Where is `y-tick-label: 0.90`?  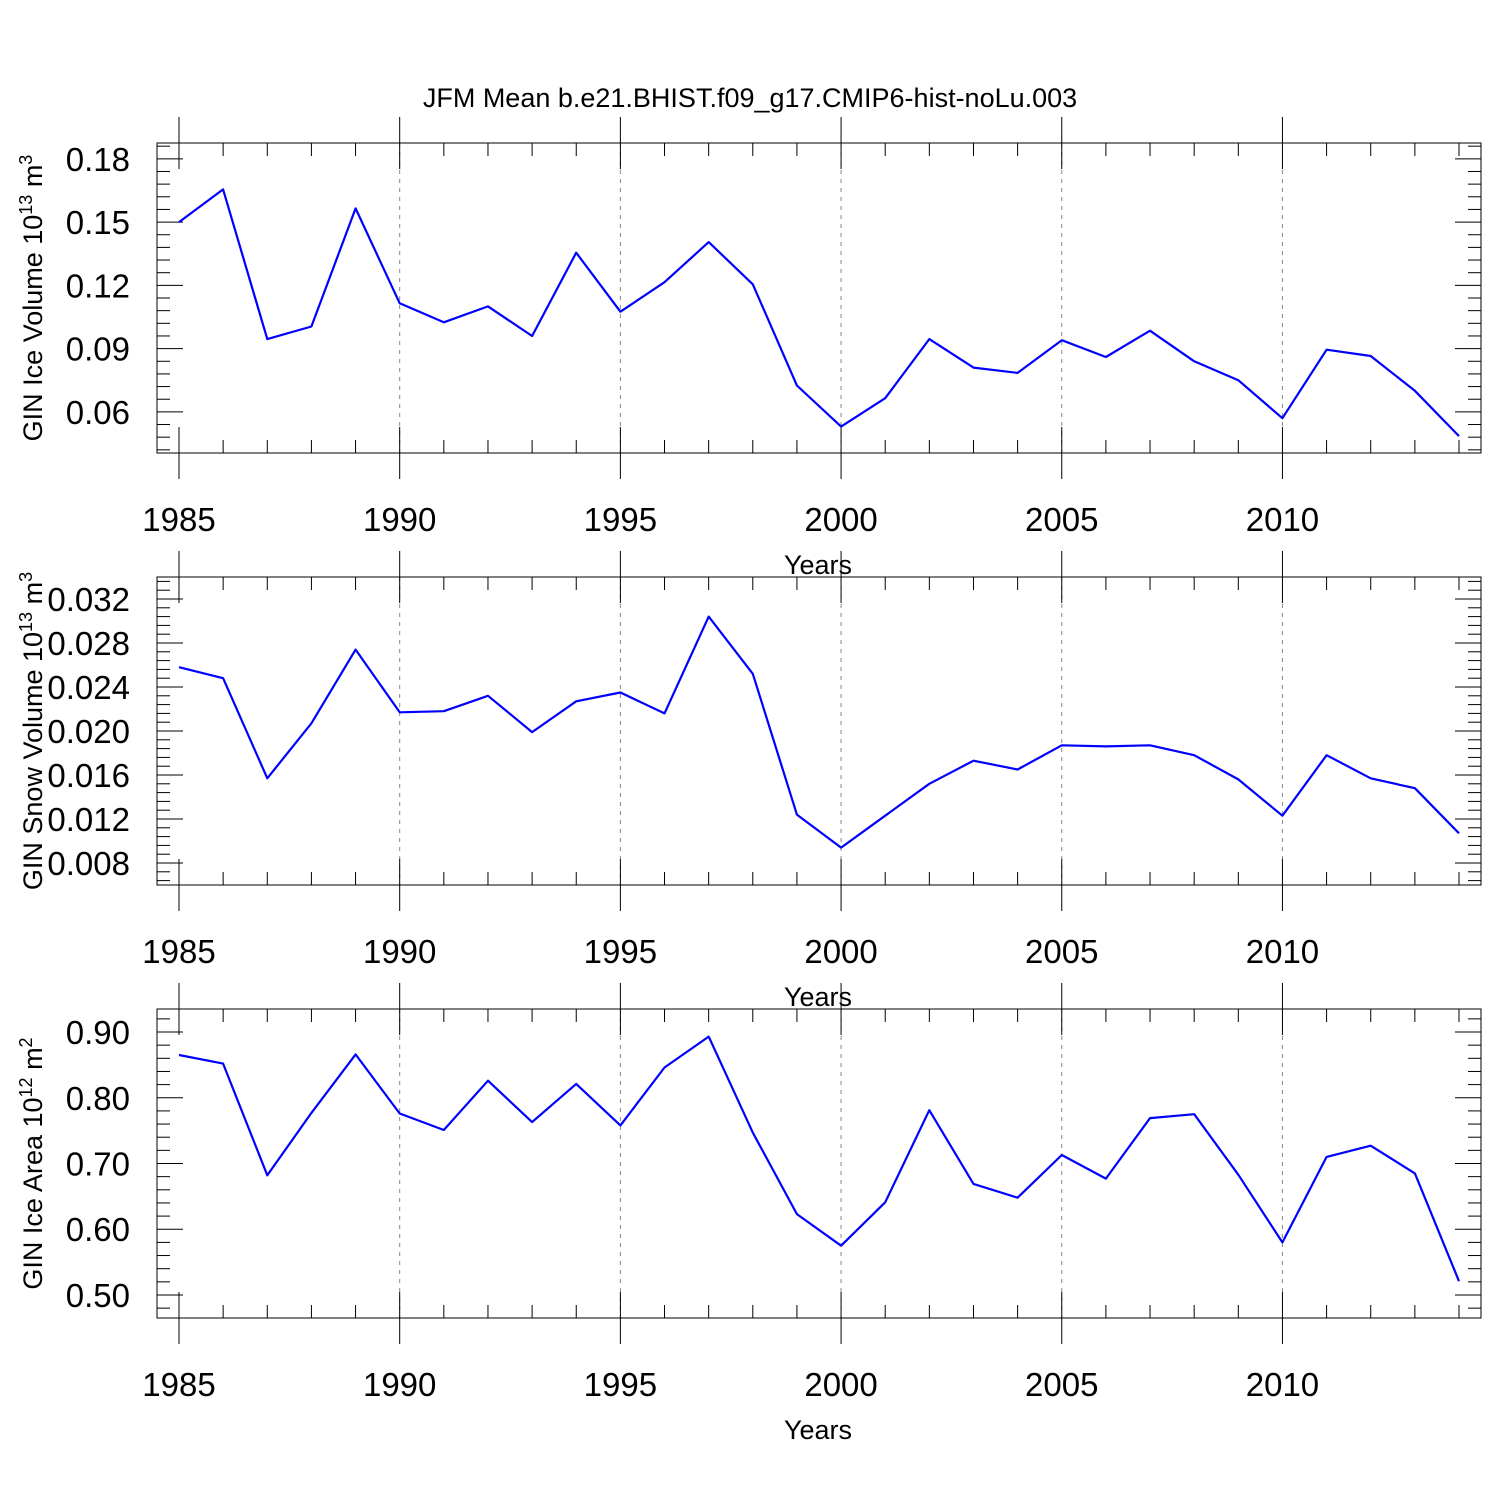 y-tick-label: 0.90 is located at coordinates (98, 1032).